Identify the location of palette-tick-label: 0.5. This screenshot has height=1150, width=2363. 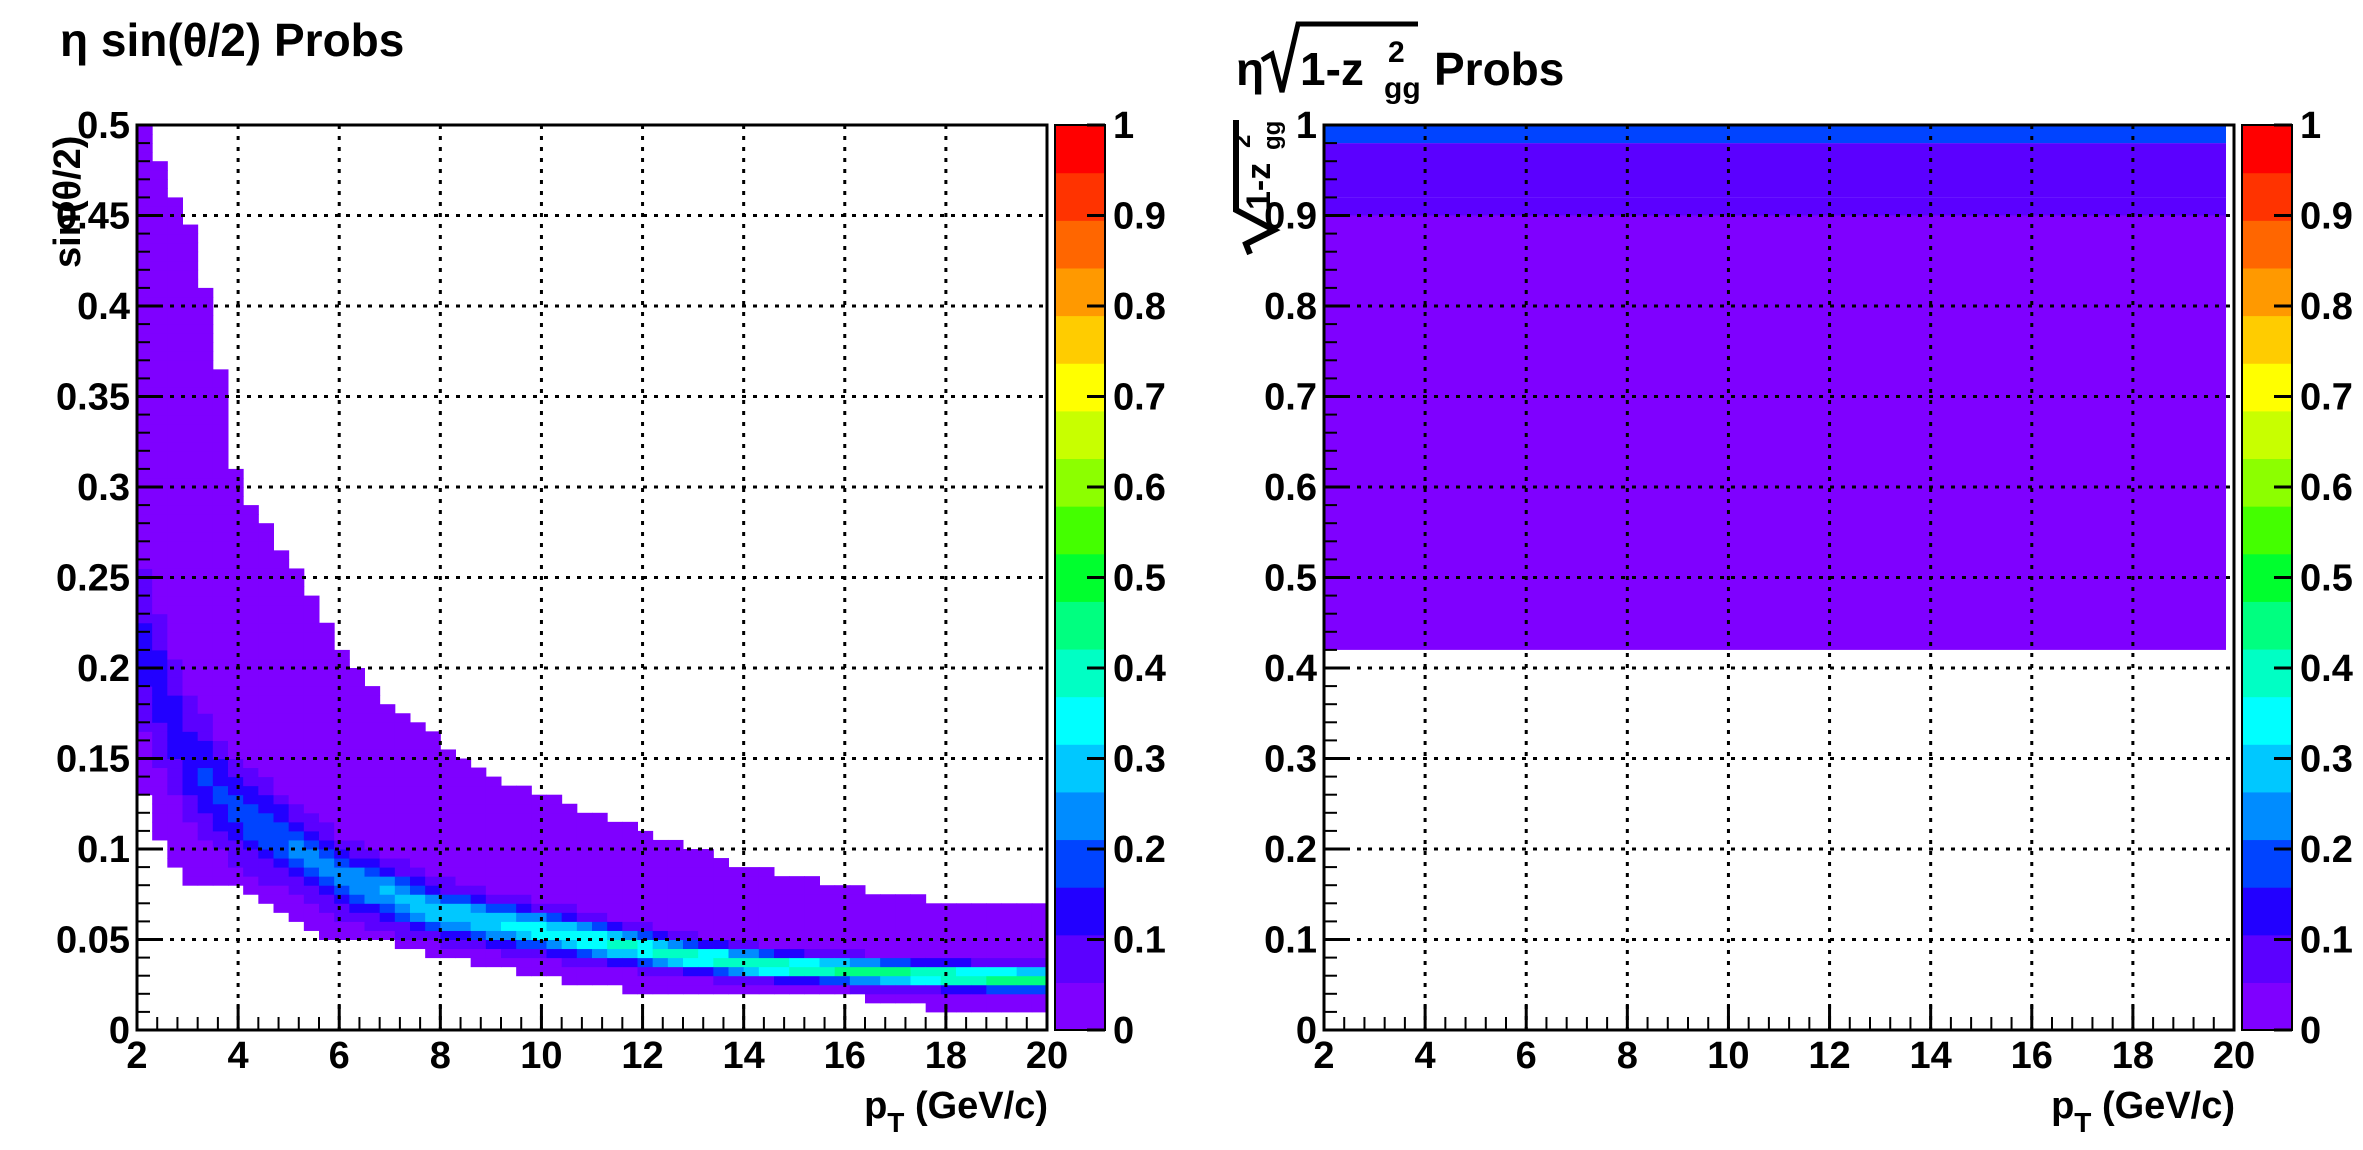
(1139, 579).